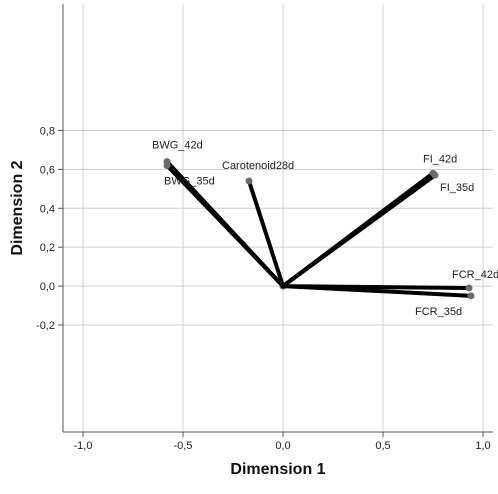  What do you see at coordinates (277, 469) in the screenshot?
I see `x-axis-title: Dimension 1` at bounding box center [277, 469].